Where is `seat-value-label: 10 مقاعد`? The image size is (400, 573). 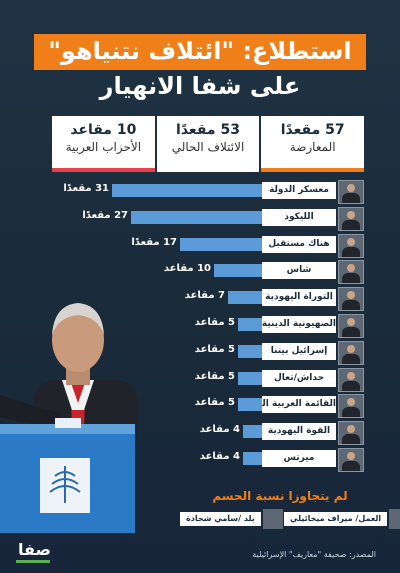
seat-value-label: 10 مقاعد is located at coordinates (187, 269).